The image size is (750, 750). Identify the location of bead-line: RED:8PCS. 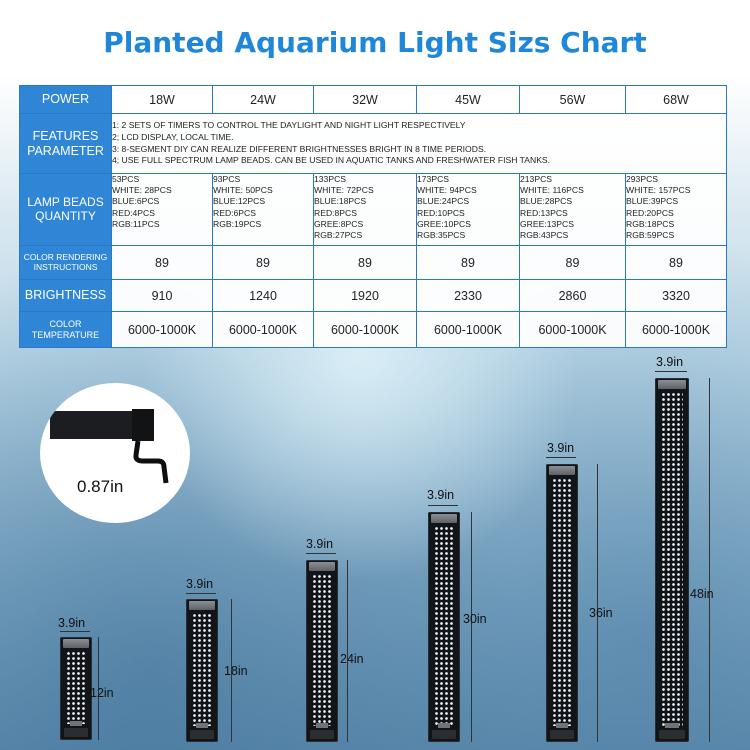
(335, 212).